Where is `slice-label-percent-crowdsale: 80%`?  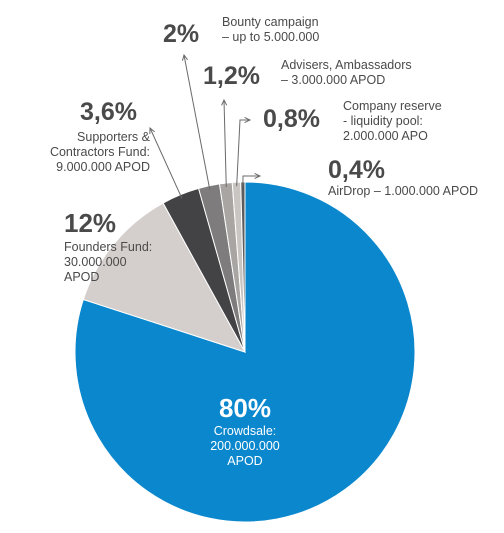
slice-label-percent-crowdsale: 80% is located at coordinates (245, 408).